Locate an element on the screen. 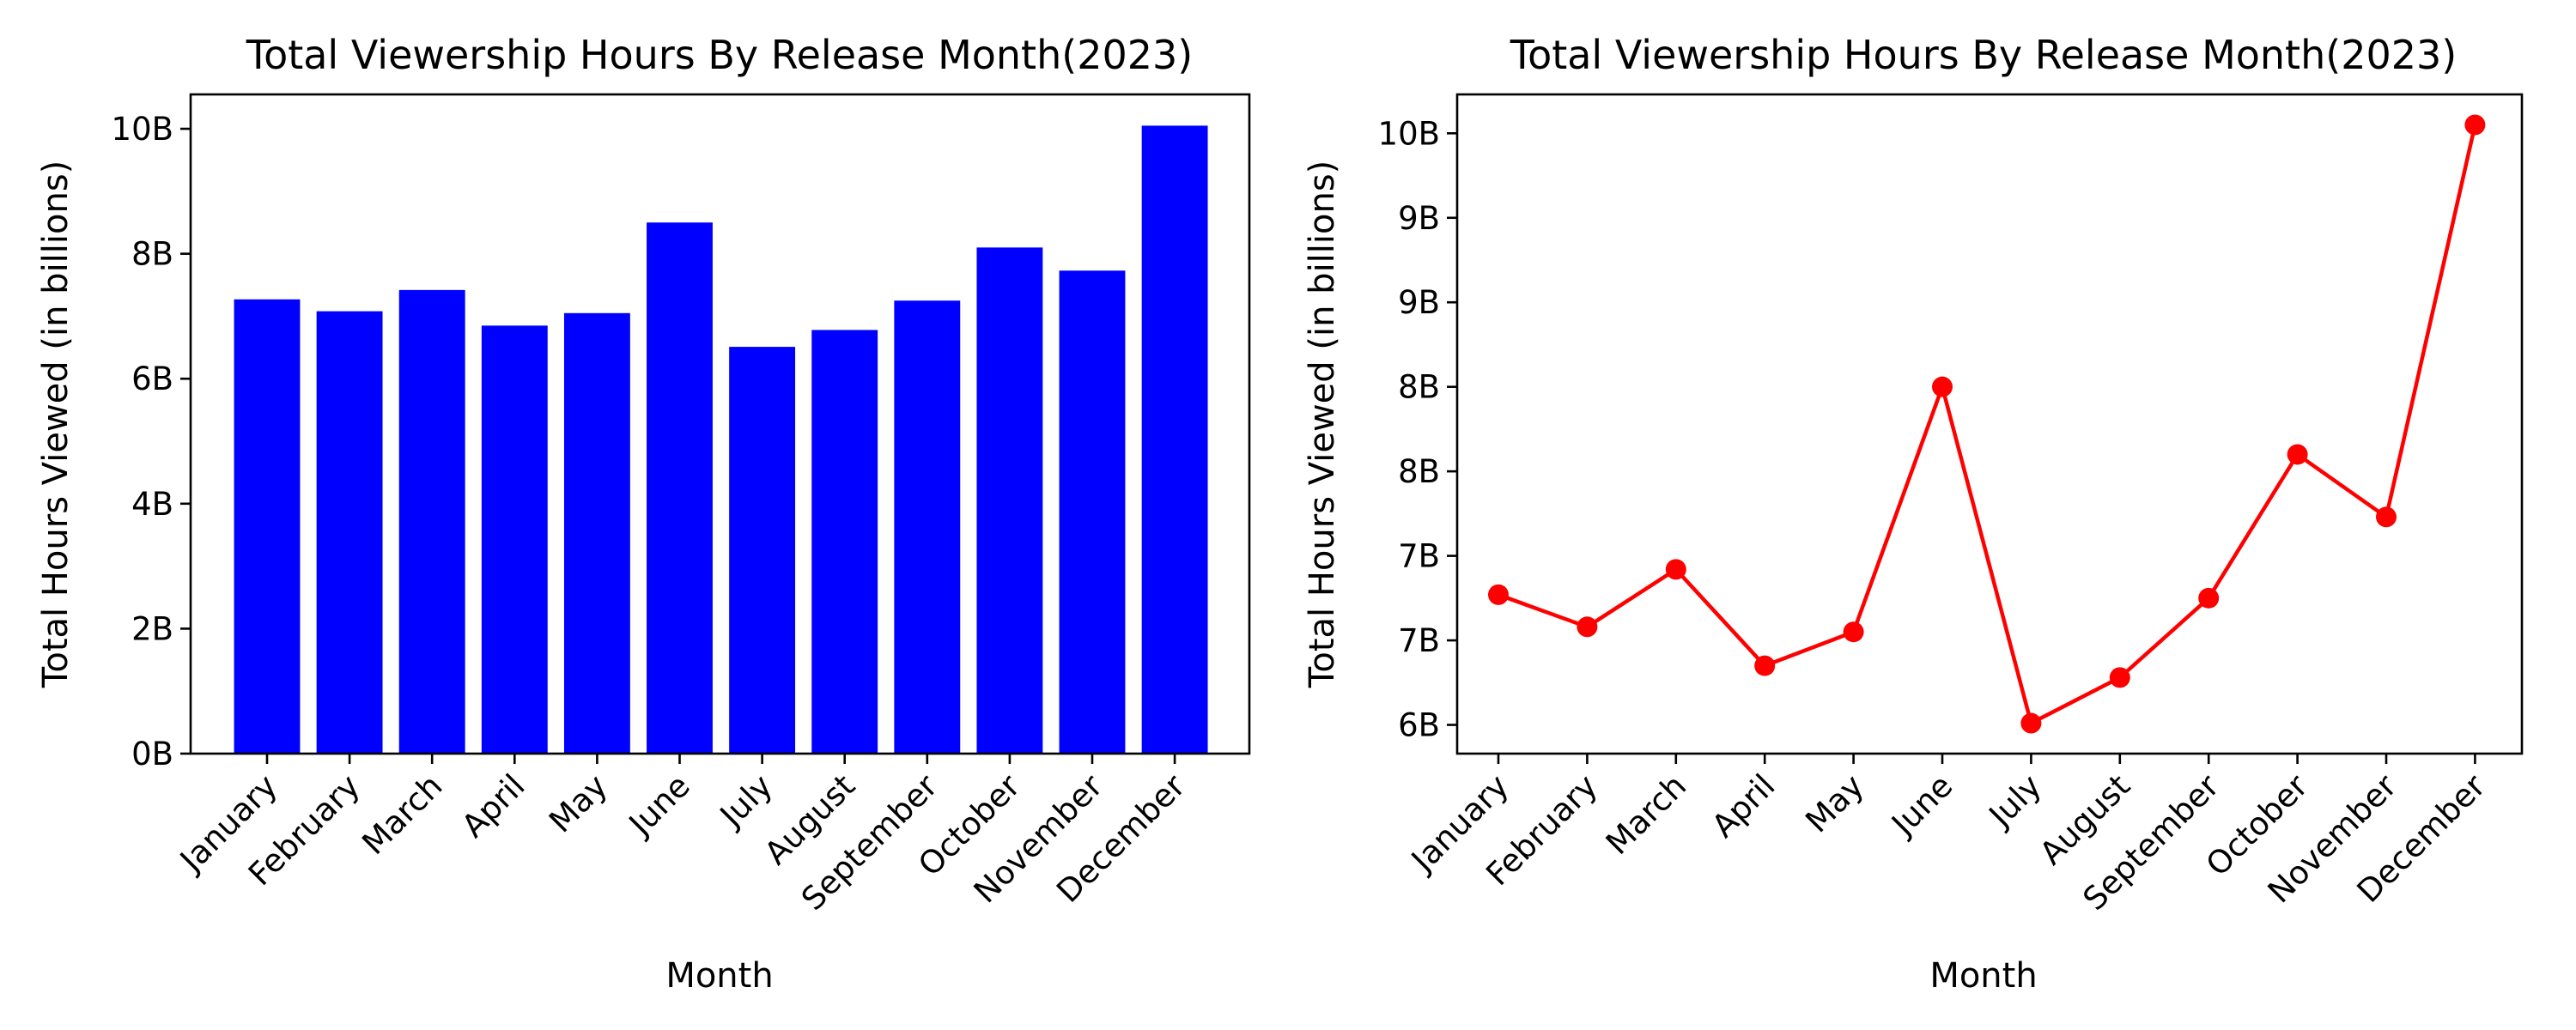 This screenshot has height=1030, width=2576. line-chart-x-tick-label-july: July is located at coordinates (2015, 801).